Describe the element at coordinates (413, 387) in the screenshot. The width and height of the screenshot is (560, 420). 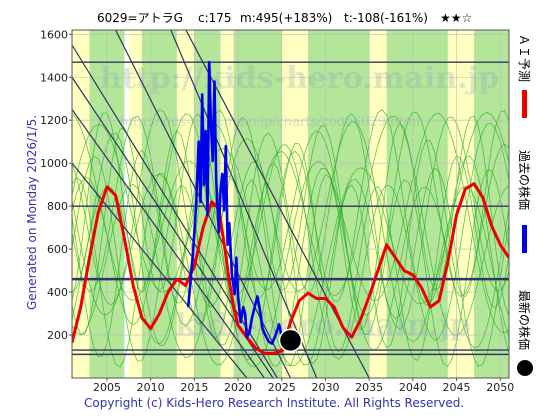
I see `x-tick-label-2040: 2040` at that location.